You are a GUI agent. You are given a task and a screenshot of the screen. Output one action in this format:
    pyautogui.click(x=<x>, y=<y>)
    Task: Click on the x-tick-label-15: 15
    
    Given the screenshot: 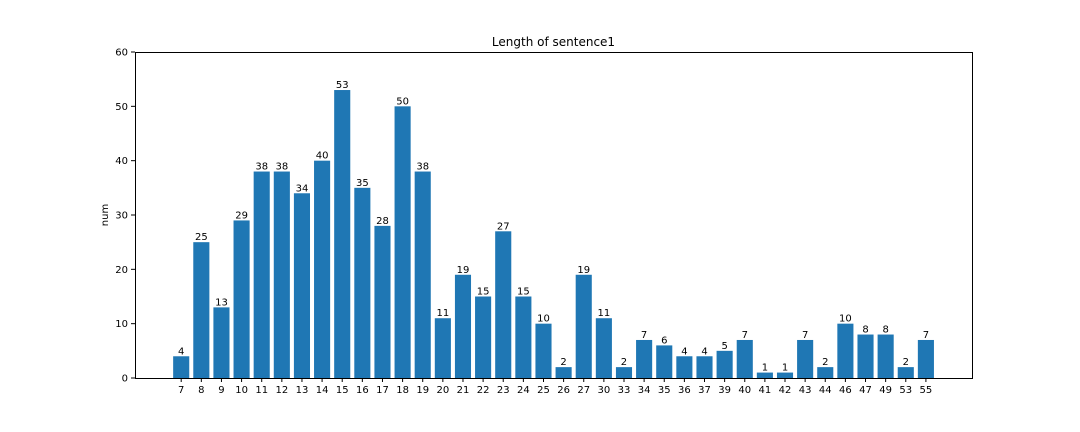 What is the action you would take?
    pyautogui.click(x=342, y=390)
    